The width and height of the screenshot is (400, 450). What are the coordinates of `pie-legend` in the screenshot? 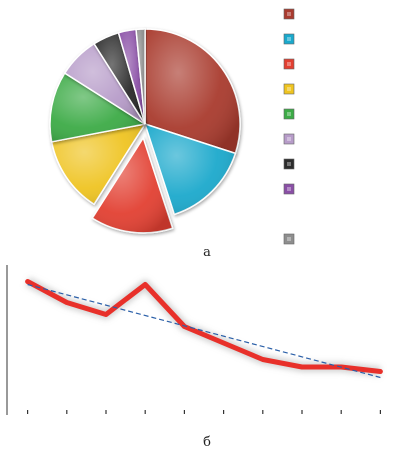 It's located at (289, 126).